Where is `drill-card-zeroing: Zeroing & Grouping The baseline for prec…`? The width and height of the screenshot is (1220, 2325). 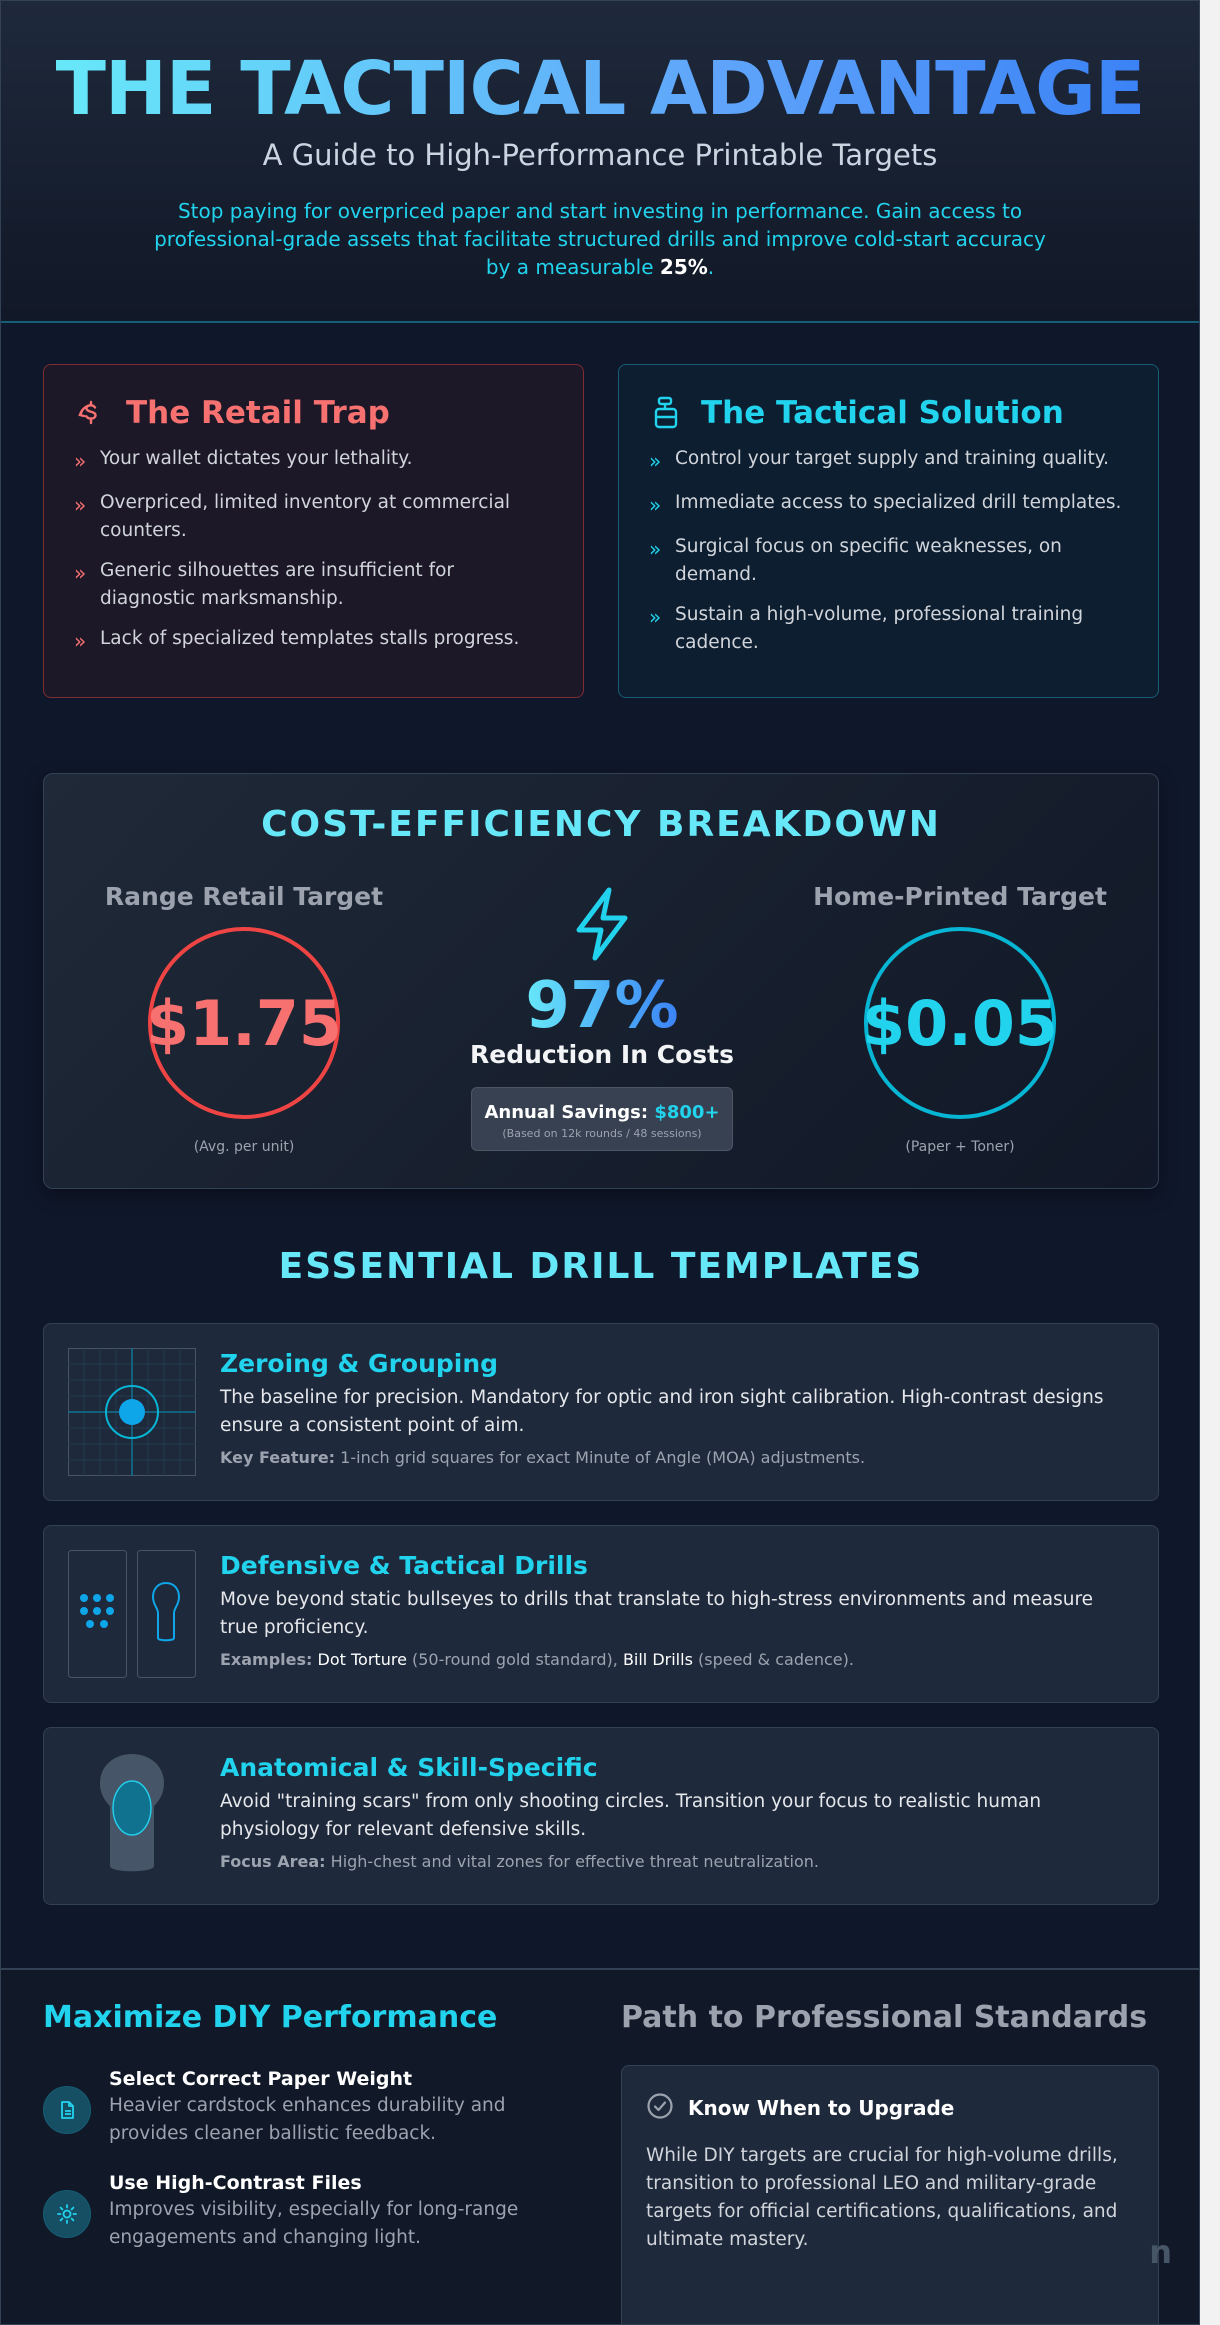
drill-card-zeroing: Zeroing & Grouping The baseline for prec… is located at coordinates (601, 1412).